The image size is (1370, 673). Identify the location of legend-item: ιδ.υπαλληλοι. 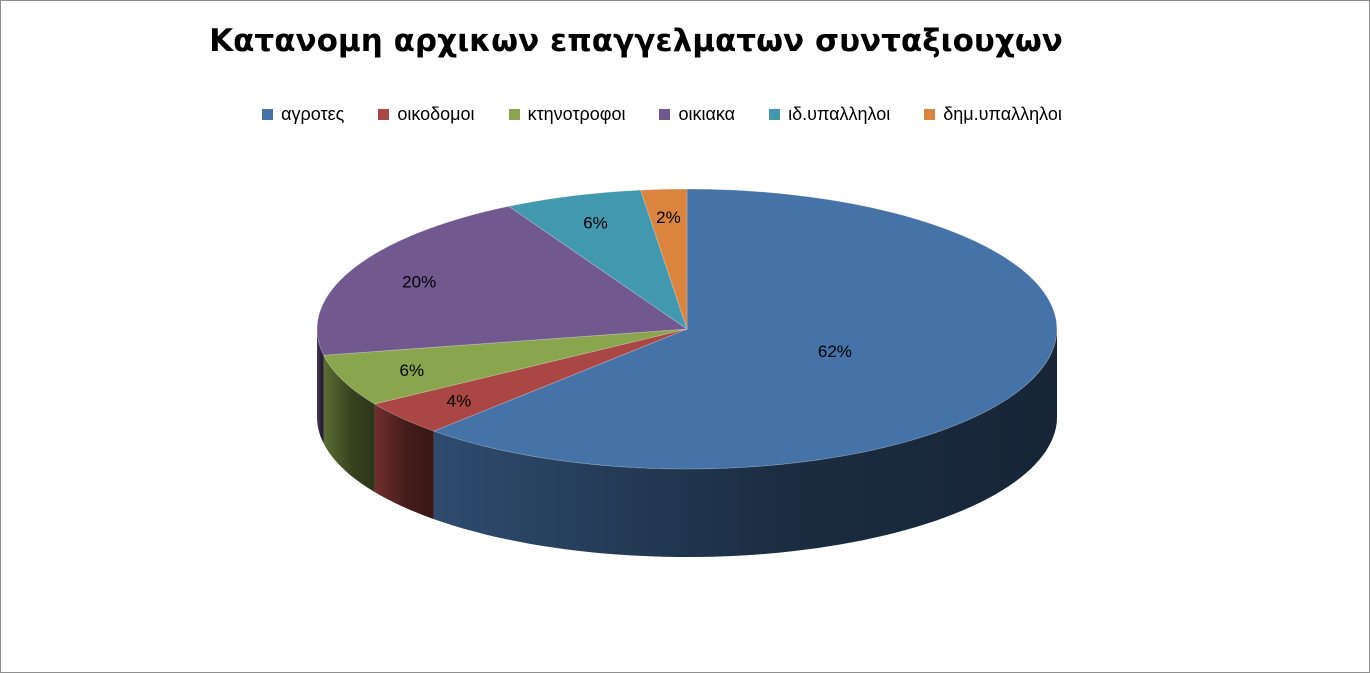
(829, 114).